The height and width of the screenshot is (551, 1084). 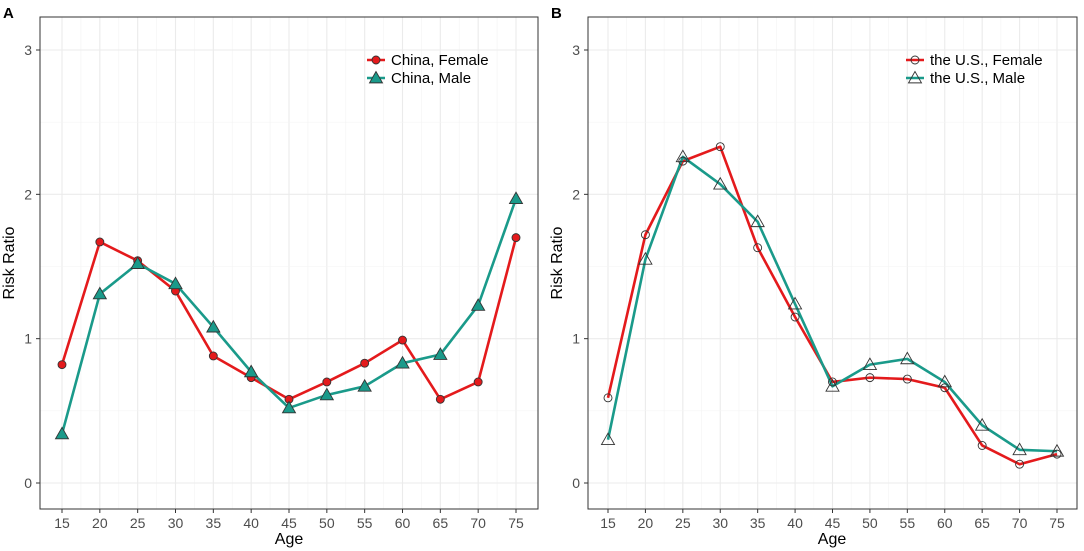 I want to click on panel-b-x-ticks: 15 20 25 30 35 40 45 50 55 60 65 70 75, so click(x=832, y=520).